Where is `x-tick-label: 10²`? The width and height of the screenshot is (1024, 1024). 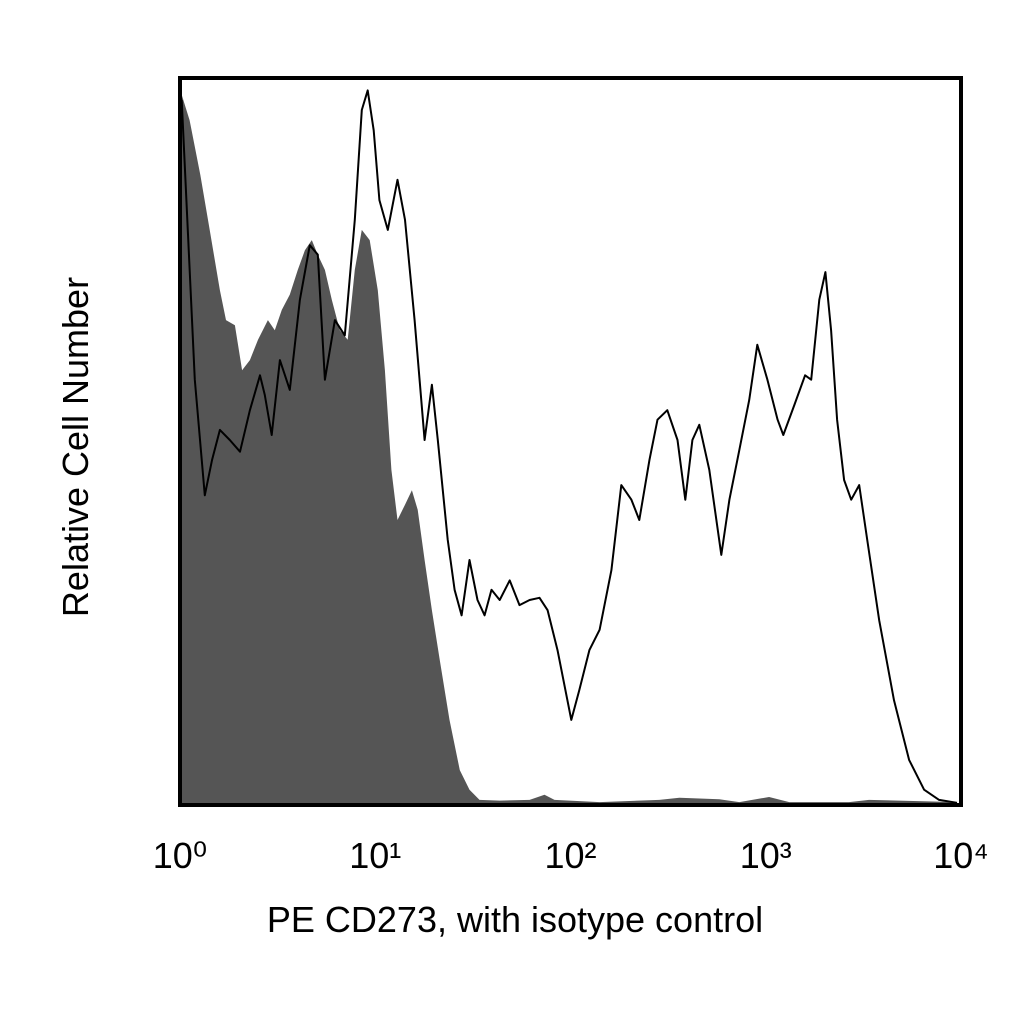 x-tick-label: 10² is located at coordinates (570, 855).